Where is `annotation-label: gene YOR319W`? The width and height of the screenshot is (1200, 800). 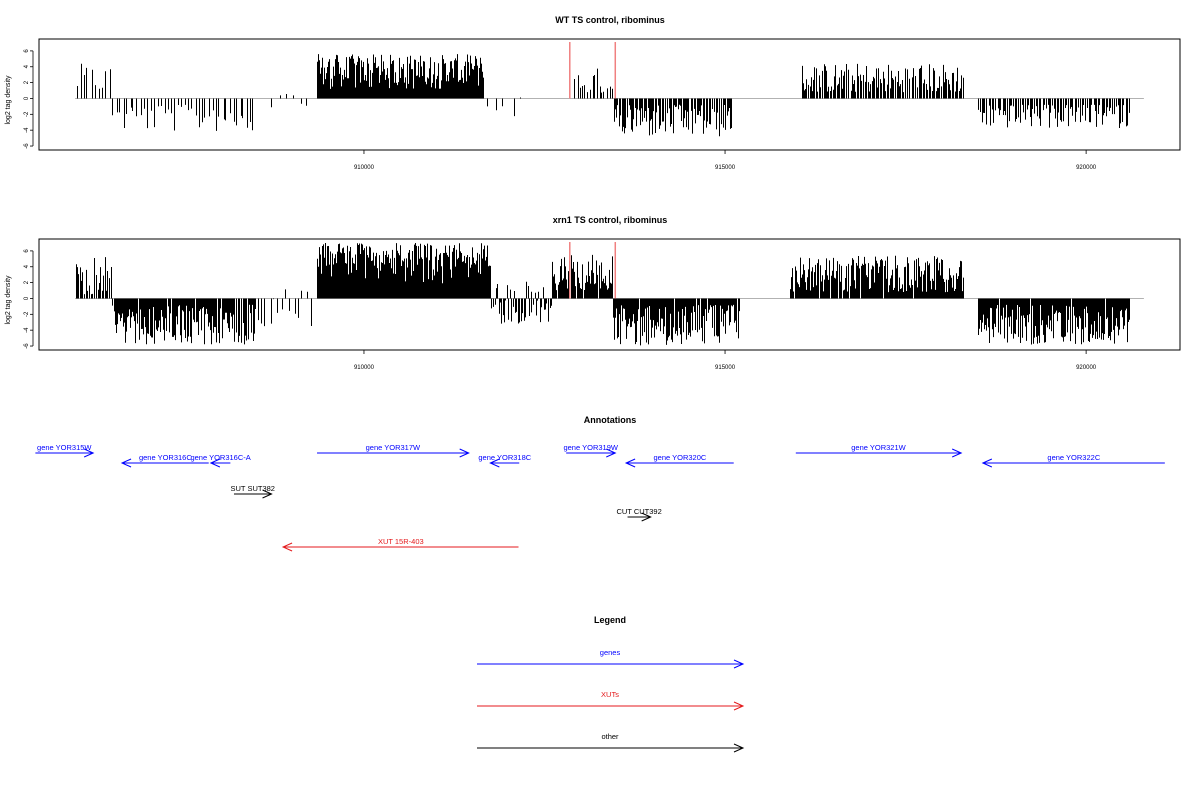
annotation-label: gene YOR319W is located at coordinates (590, 447).